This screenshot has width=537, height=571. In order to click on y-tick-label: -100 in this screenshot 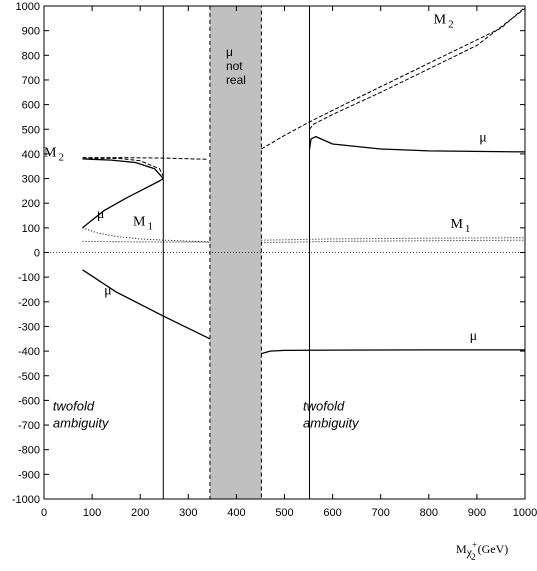, I will do `click(29, 278)`.